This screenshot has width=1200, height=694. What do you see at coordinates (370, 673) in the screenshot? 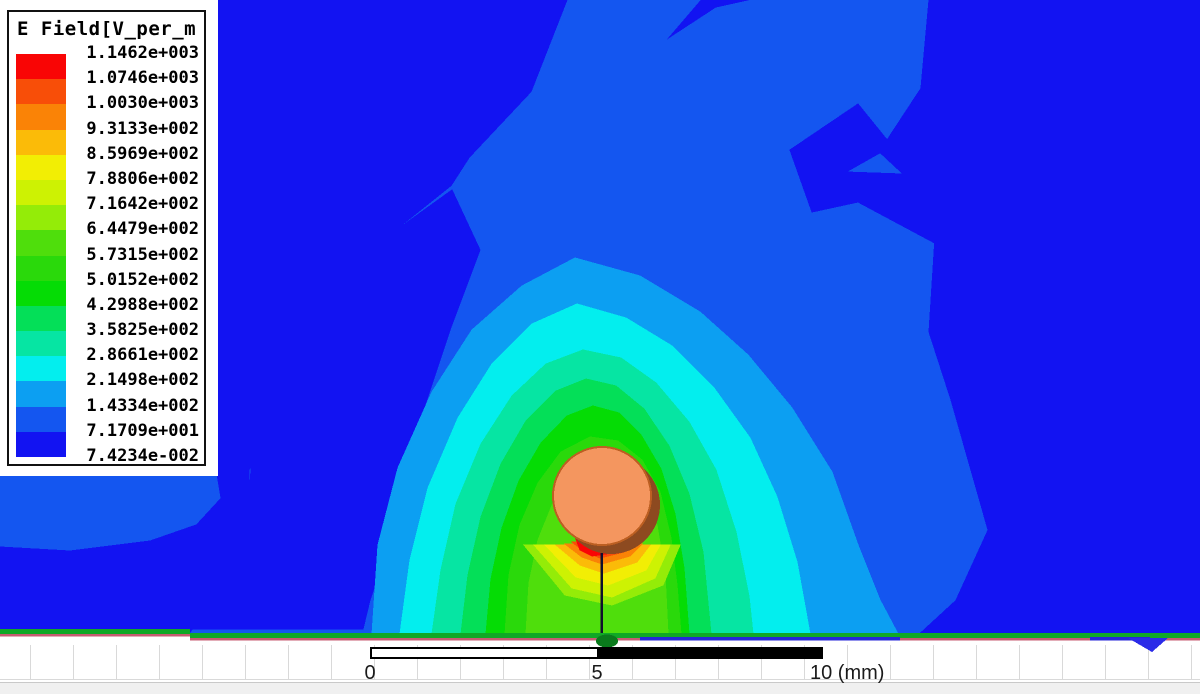
I see `ruler-tick-label-0: 0` at bounding box center [370, 673].